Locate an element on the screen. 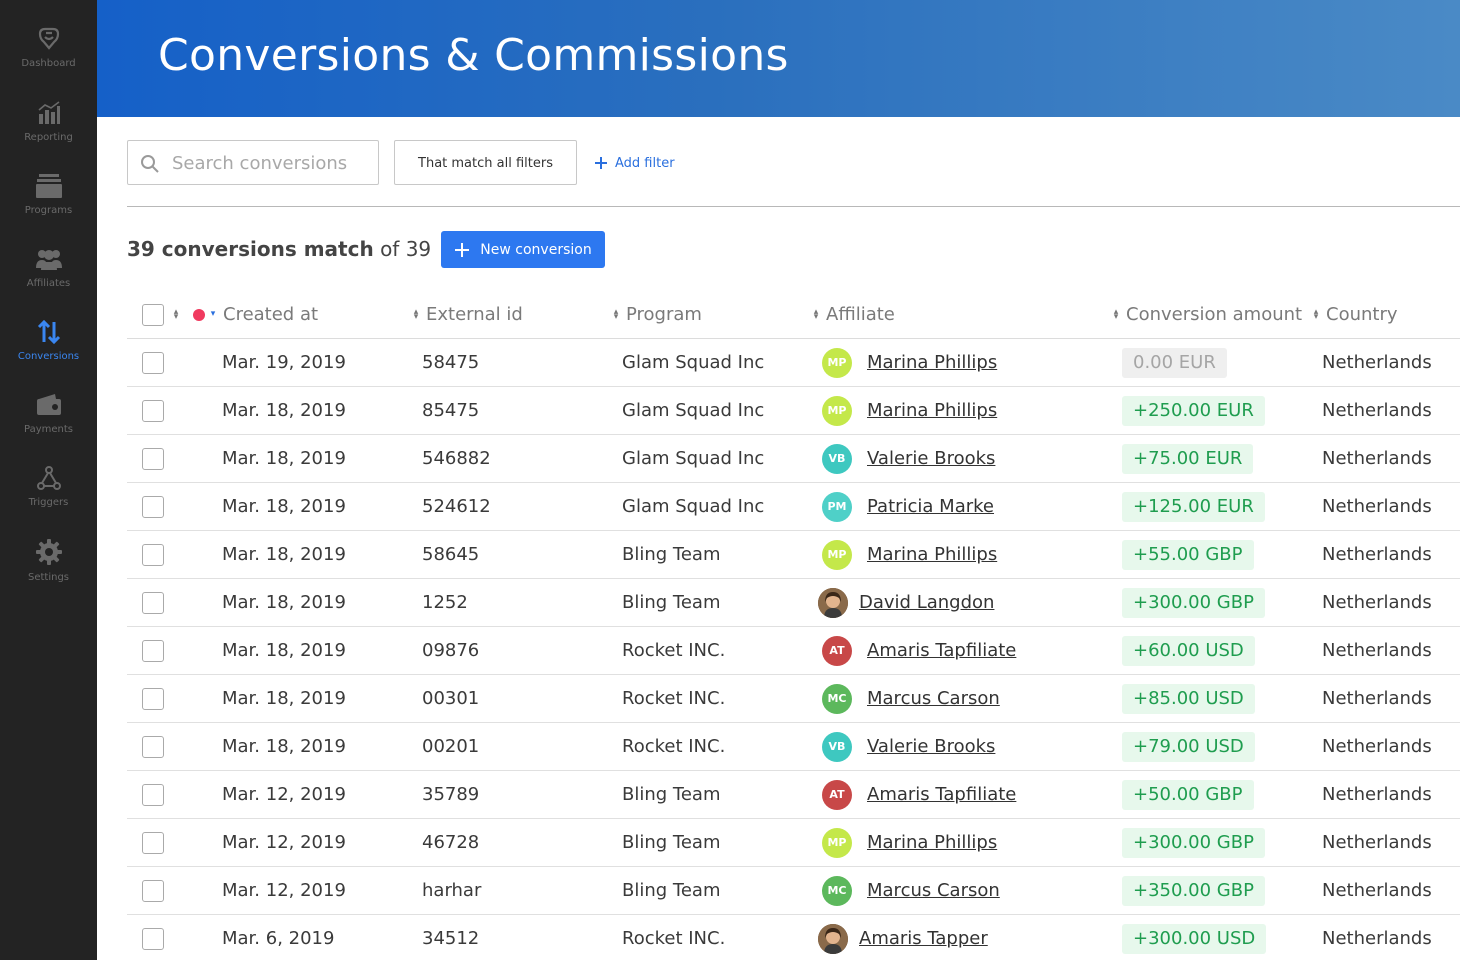  nav-item-programs: Programs is located at coordinates (48, 209).